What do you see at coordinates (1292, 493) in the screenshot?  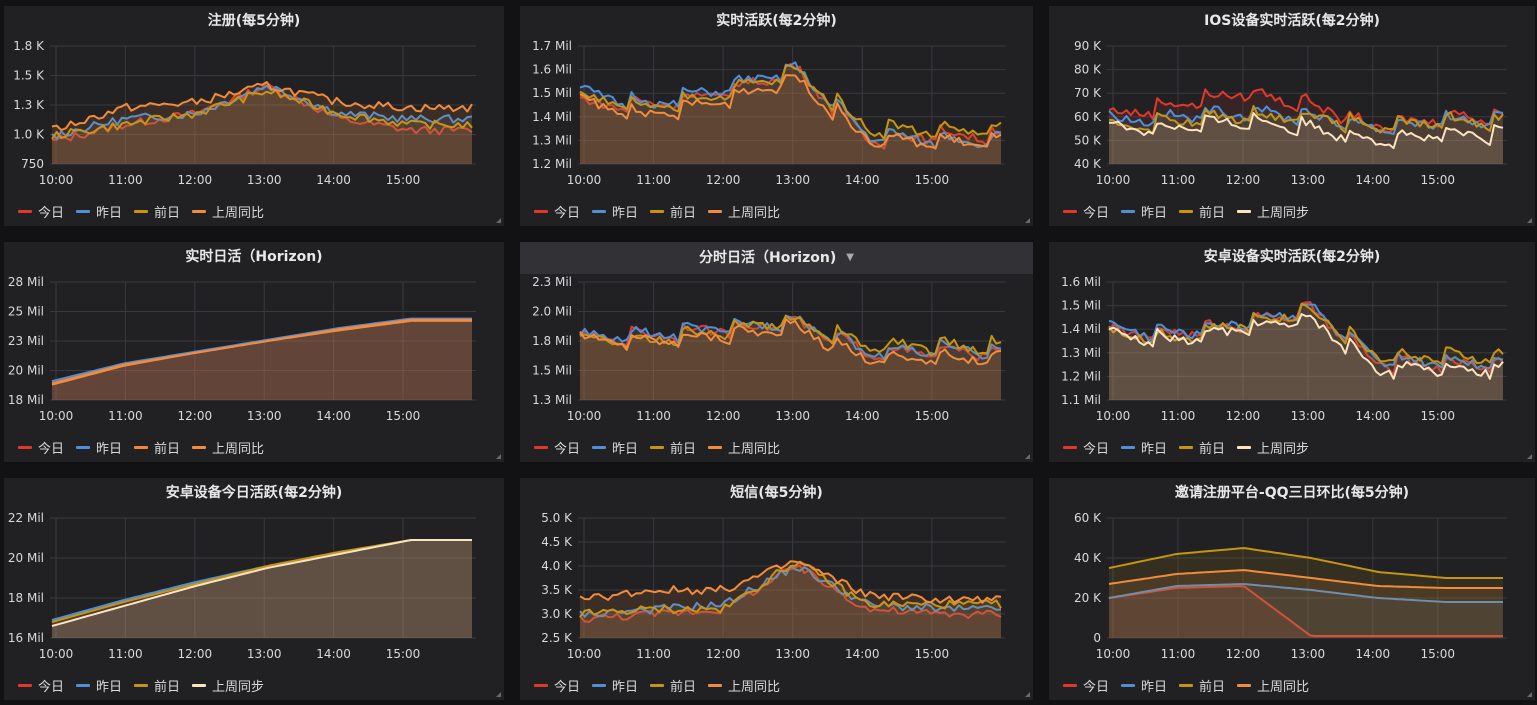 I see `panel-title: 邀请注册平台-QQ三日环比(每5分钟)` at bounding box center [1292, 493].